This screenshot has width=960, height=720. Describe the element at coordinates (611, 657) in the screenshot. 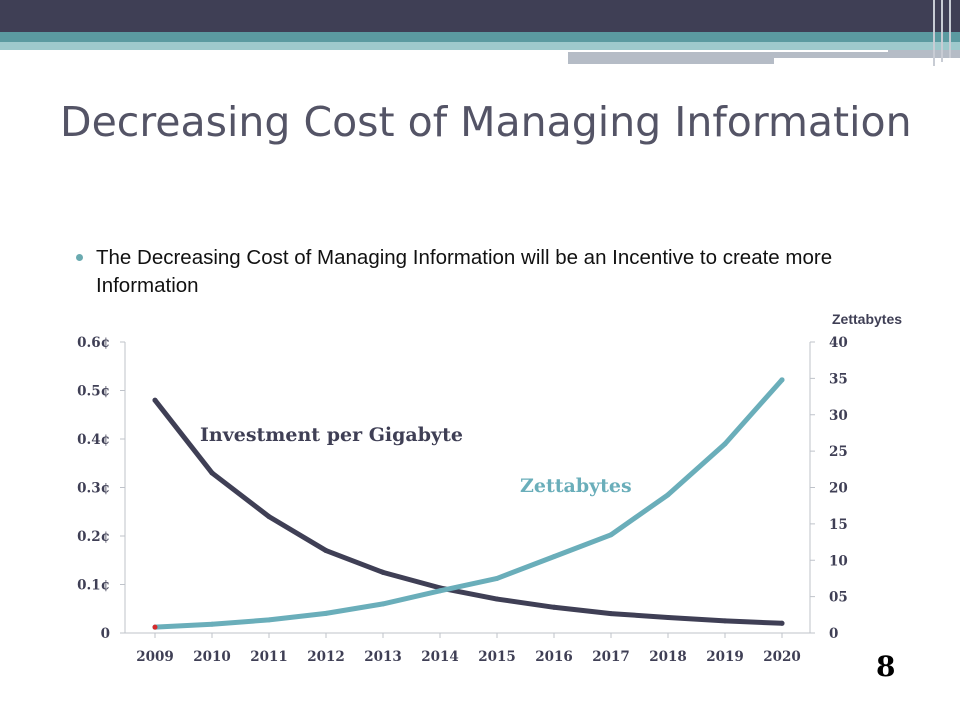

I see `x-tick-label: 2017` at that location.